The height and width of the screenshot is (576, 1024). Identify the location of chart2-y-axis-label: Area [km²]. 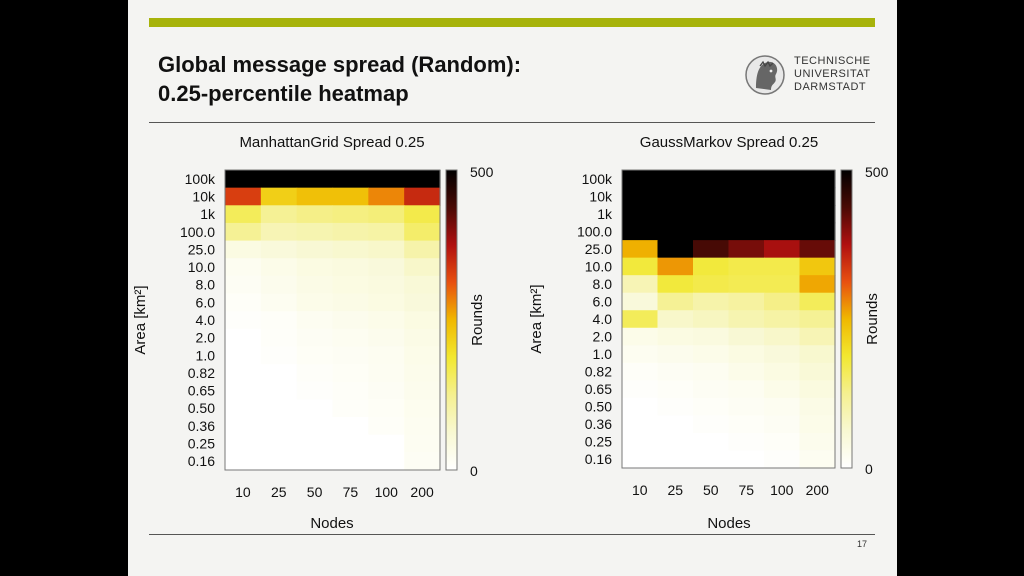
(536, 318).